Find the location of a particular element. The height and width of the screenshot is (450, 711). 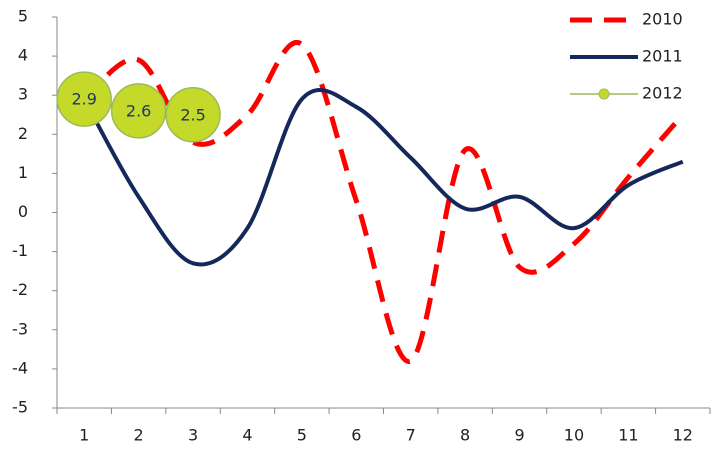

x-tick-label: 12 is located at coordinates (683, 435).